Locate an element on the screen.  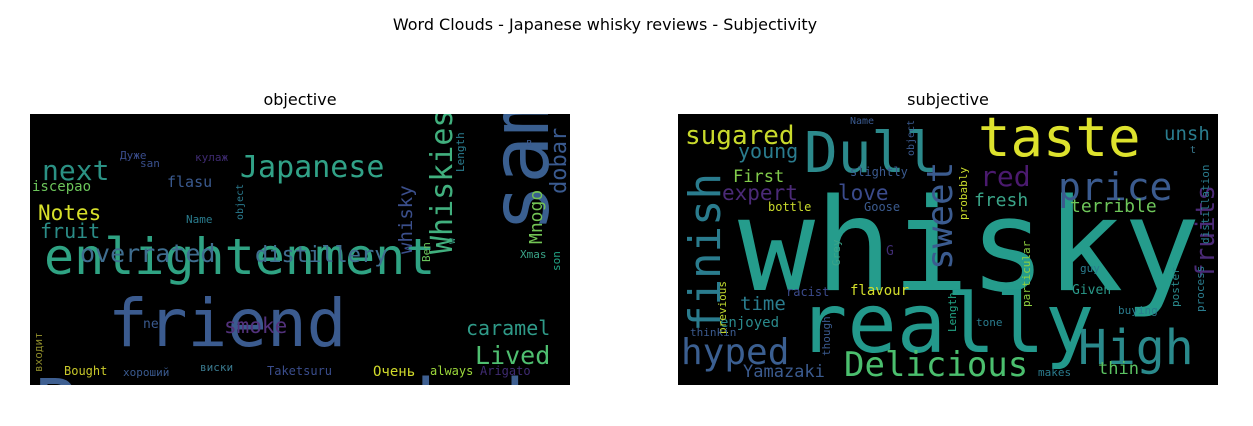
word-sweet: sweet is located at coordinates (940, 216).